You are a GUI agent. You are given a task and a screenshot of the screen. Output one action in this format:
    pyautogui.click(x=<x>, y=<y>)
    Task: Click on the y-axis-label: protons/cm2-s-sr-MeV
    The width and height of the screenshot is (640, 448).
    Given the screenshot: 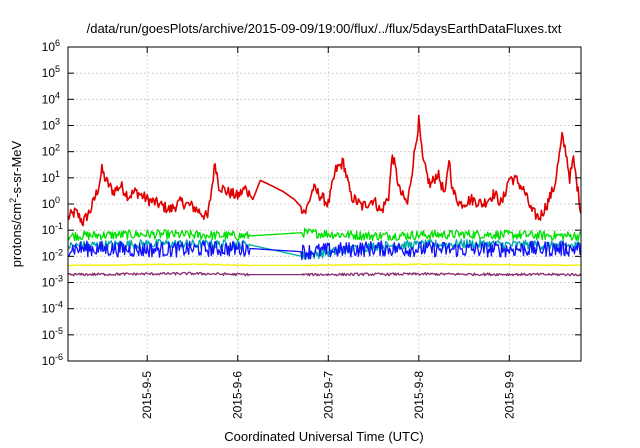 What is the action you would take?
    pyautogui.click(x=16, y=203)
    